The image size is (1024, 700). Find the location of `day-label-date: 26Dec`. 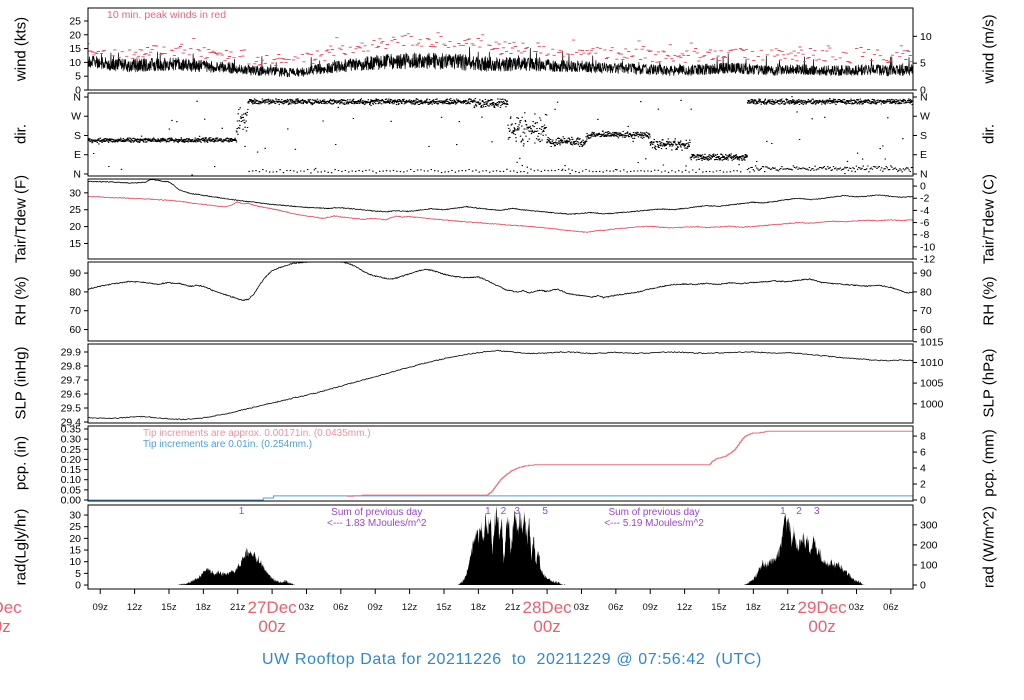

day-label-date: 26Dec is located at coordinates (11, 607).